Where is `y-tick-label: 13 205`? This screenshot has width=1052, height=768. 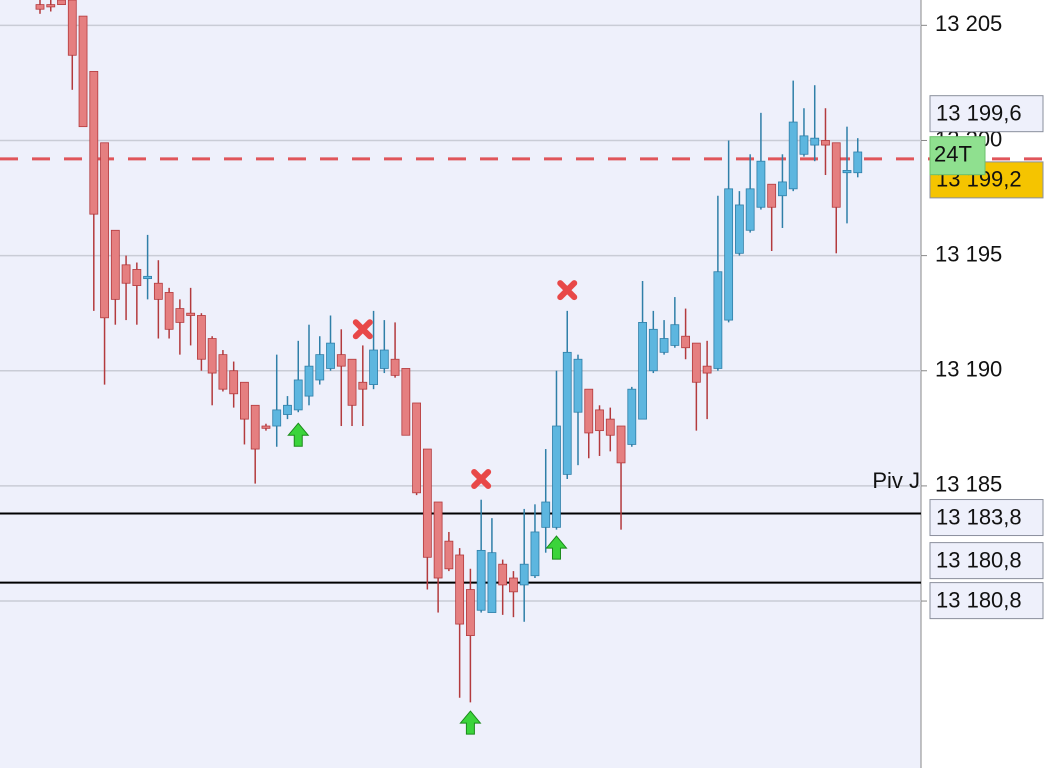 y-tick-label: 13 205 is located at coordinates (968, 23).